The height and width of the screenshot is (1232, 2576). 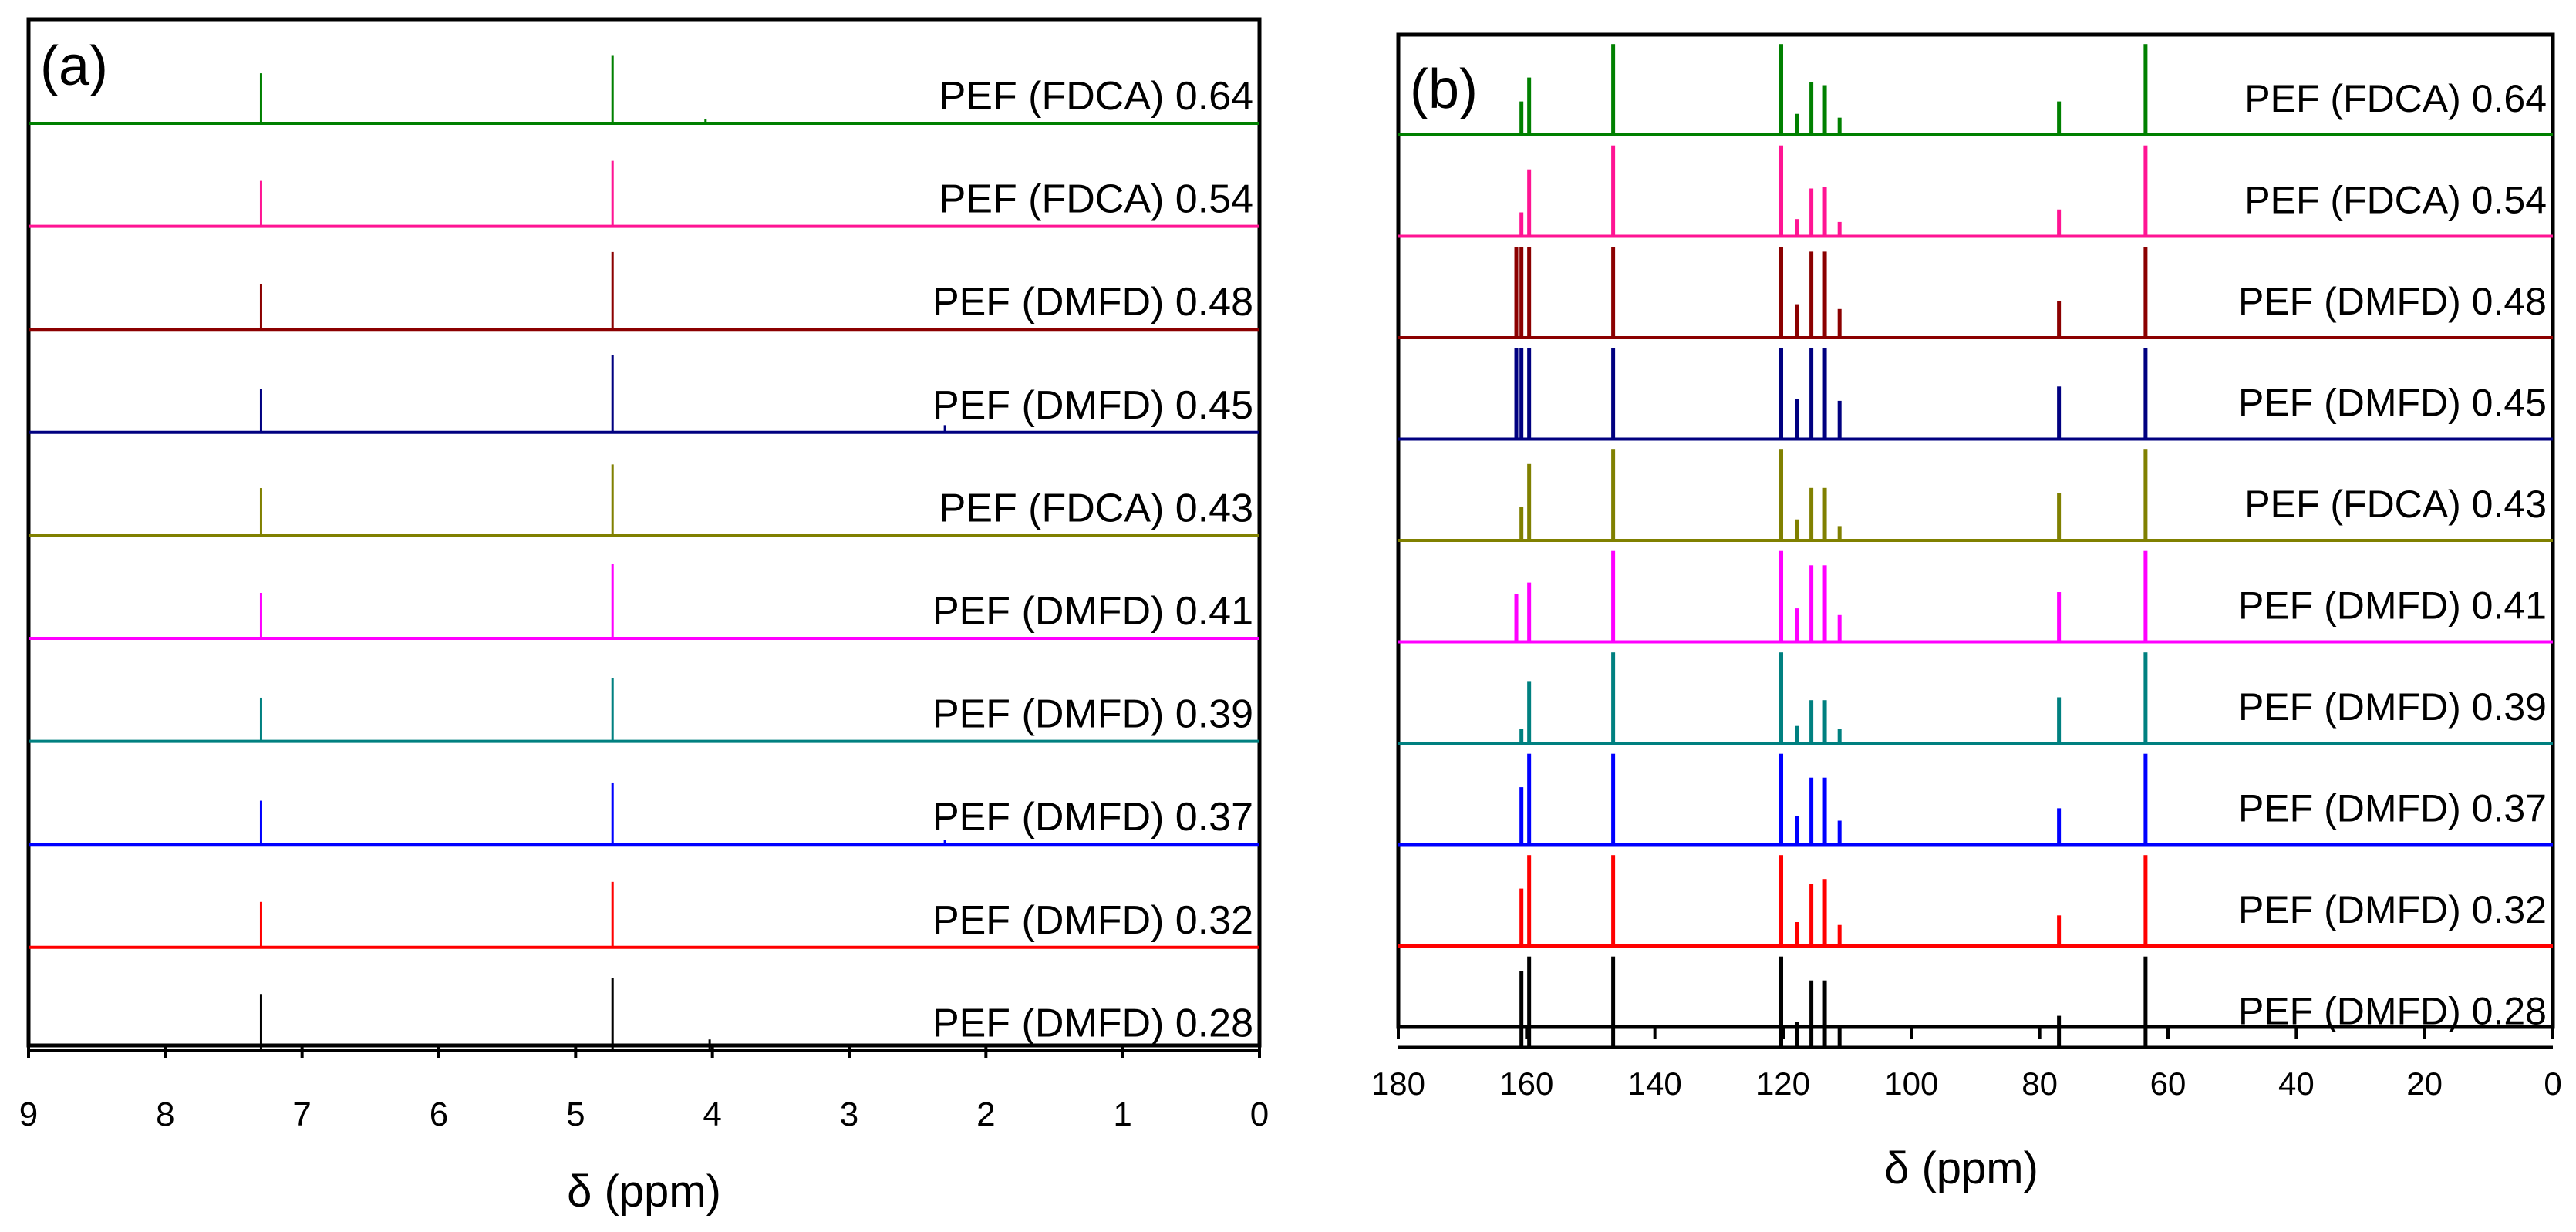 I want to click on panel-b-tick-label: 60, so click(x=2168, y=1083).